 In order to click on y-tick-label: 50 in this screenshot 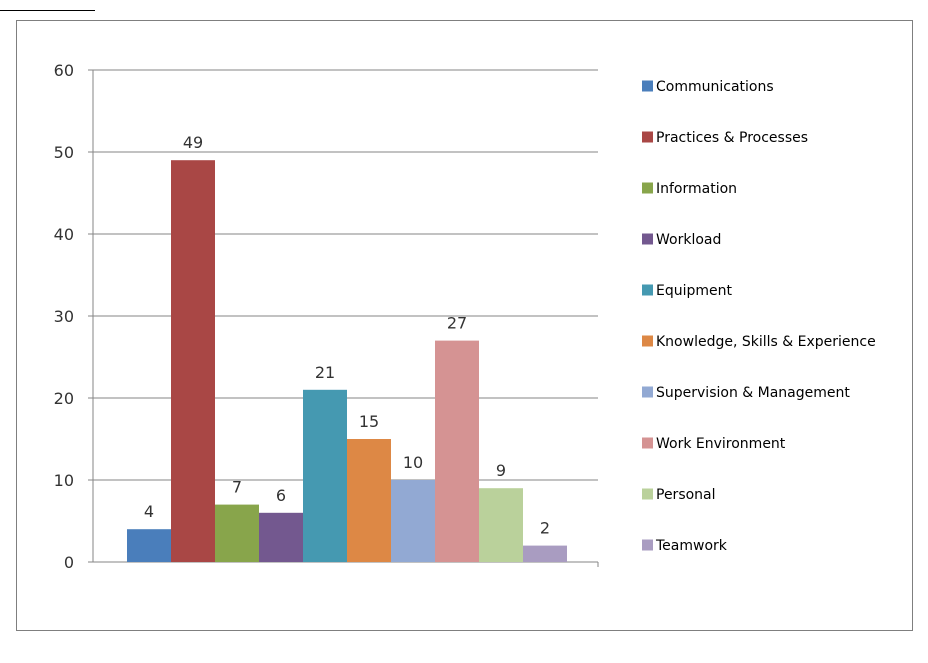, I will do `click(64, 152)`.